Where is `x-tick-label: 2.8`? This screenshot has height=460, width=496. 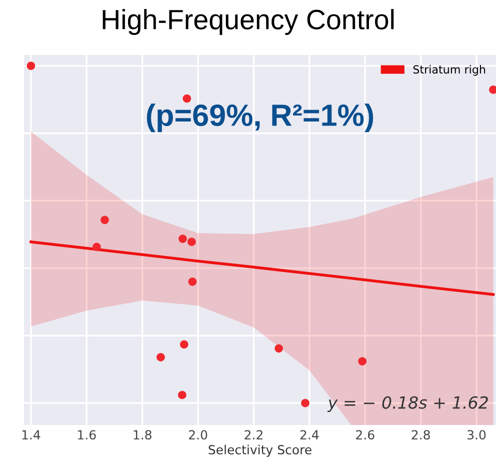
x-tick-label: 2.8 is located at coordinates (421, 435).